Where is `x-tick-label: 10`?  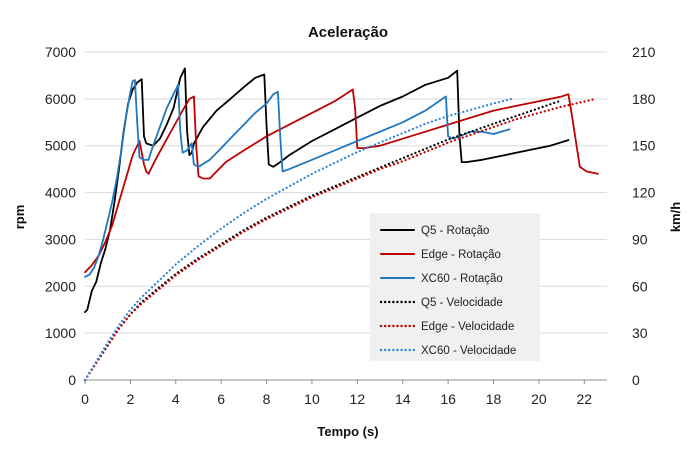
x-tick-label: 10 is located at coordinates (312, 399).